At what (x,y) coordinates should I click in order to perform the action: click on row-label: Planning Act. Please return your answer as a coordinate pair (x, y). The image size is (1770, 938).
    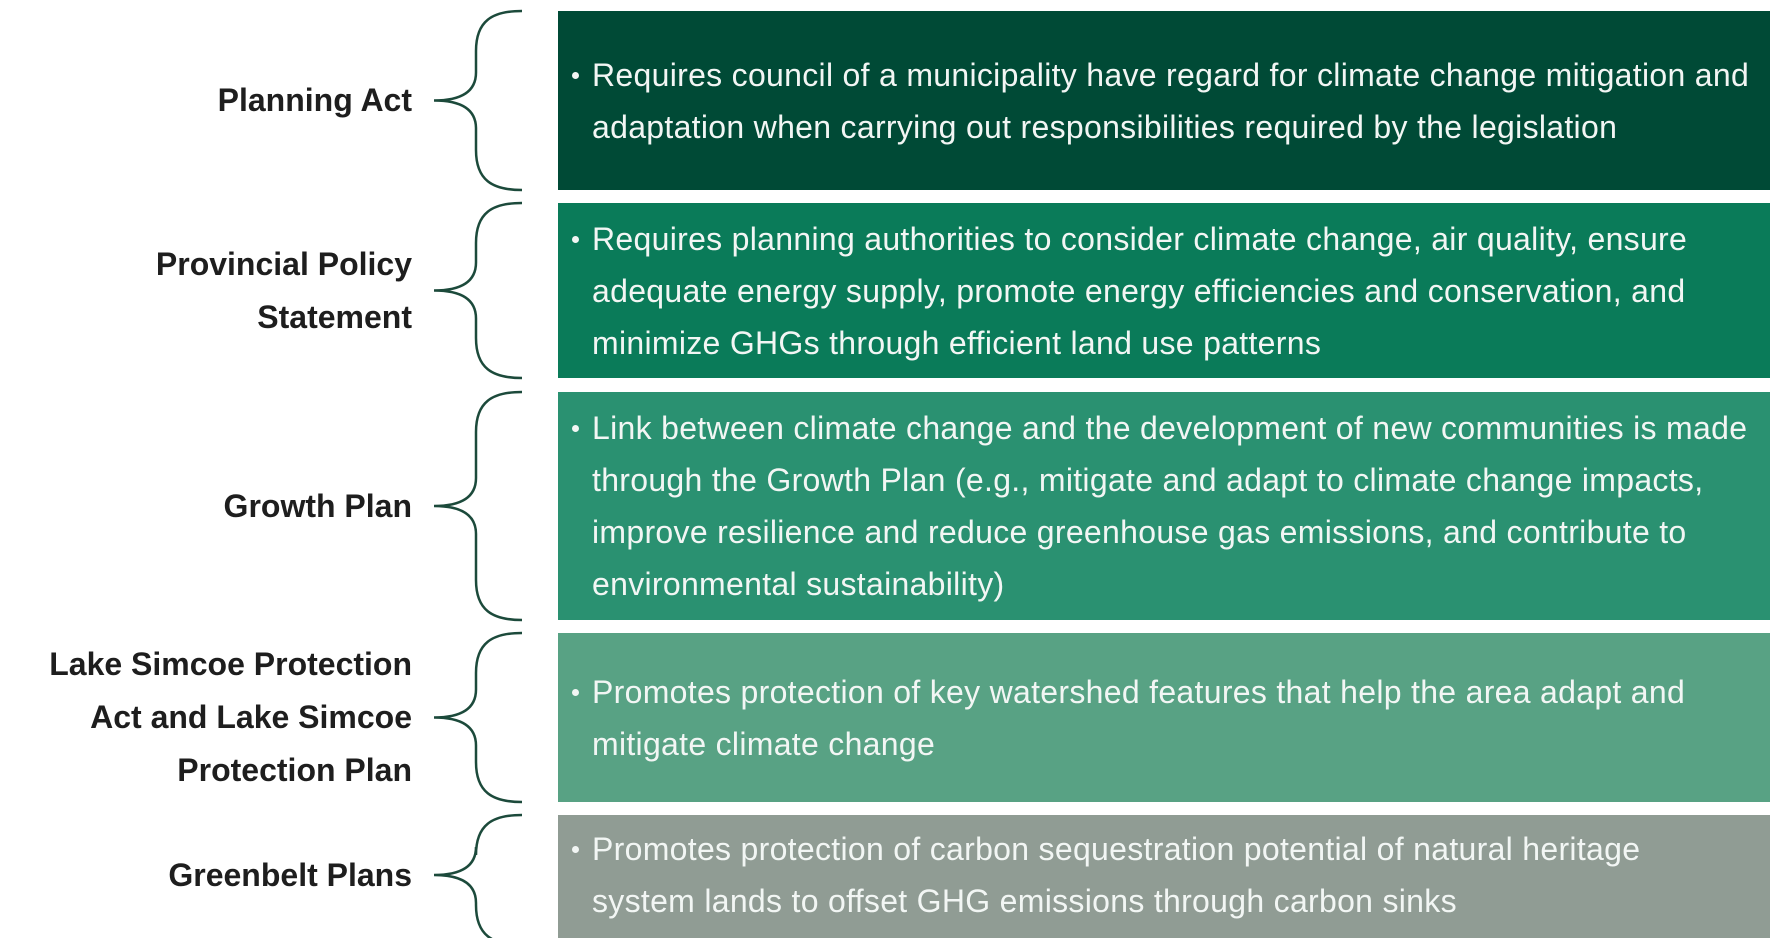
    Looking at the image, I should click on (209, 100).